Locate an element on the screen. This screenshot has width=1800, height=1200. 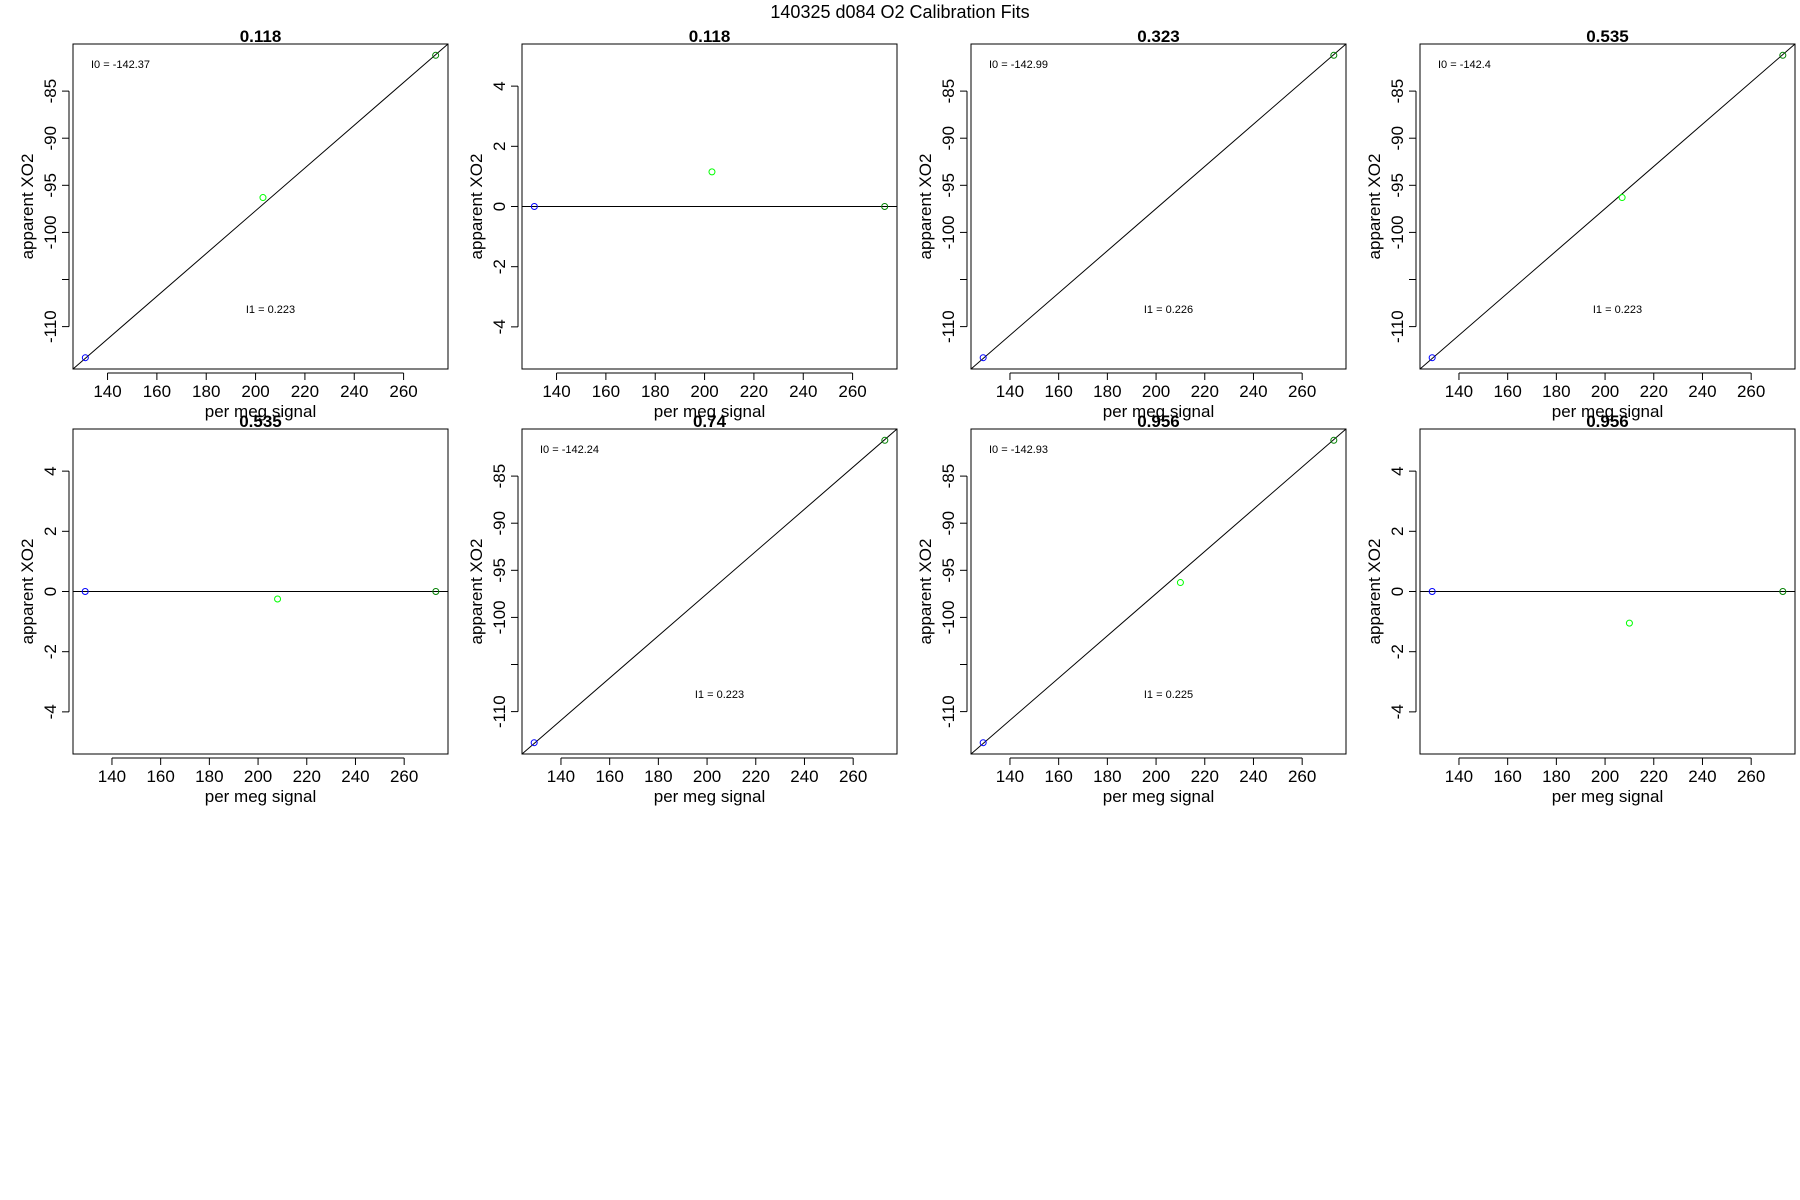
subplot-title: 0.74 is located at coordinates (710, 421).